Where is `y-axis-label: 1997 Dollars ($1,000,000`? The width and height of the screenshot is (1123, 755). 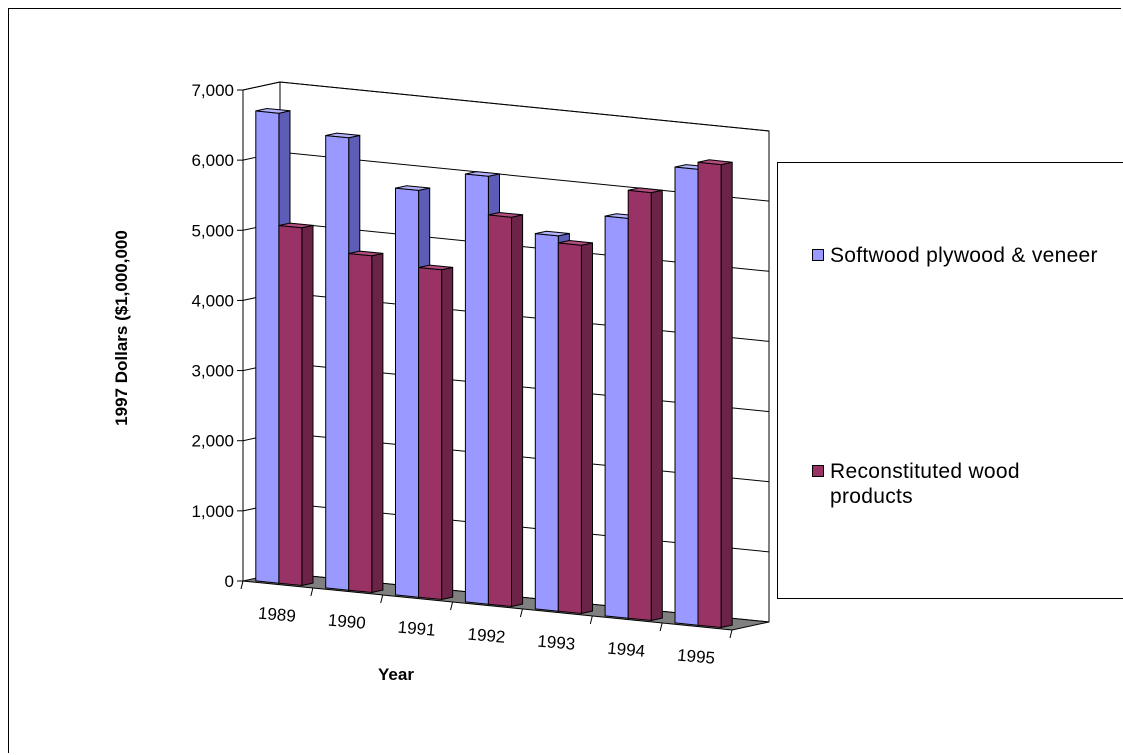 y-axis-label: 1997 Dollars ($1,000,000 is located at coordinates (121, 328).